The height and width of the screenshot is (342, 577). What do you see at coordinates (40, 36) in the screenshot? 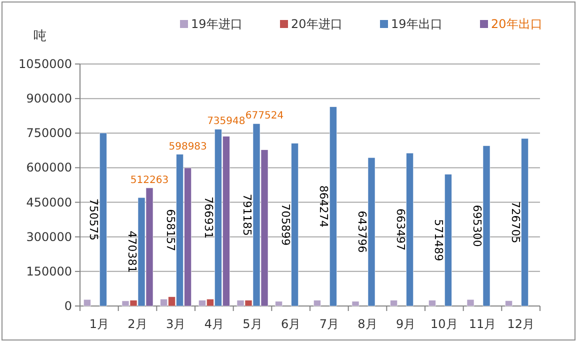
I see `y-axis-title: 吨` at bounding box center [40, 36].